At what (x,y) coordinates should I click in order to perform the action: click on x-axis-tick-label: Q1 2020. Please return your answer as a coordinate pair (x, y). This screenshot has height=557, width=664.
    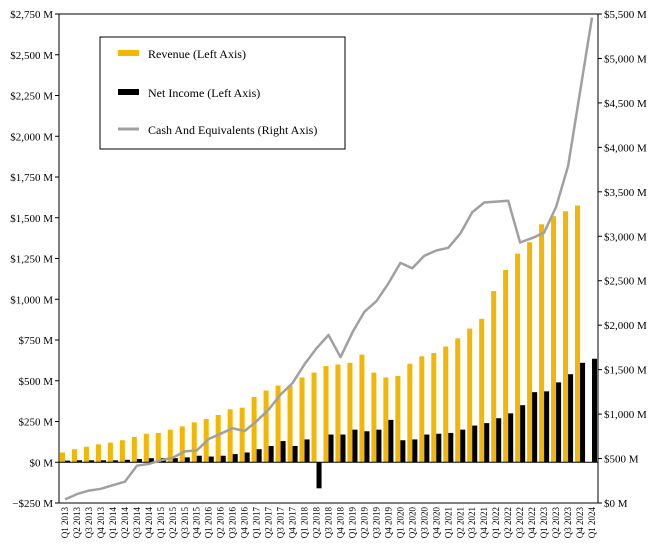
    Looking at the image, I should click on (400, 523).